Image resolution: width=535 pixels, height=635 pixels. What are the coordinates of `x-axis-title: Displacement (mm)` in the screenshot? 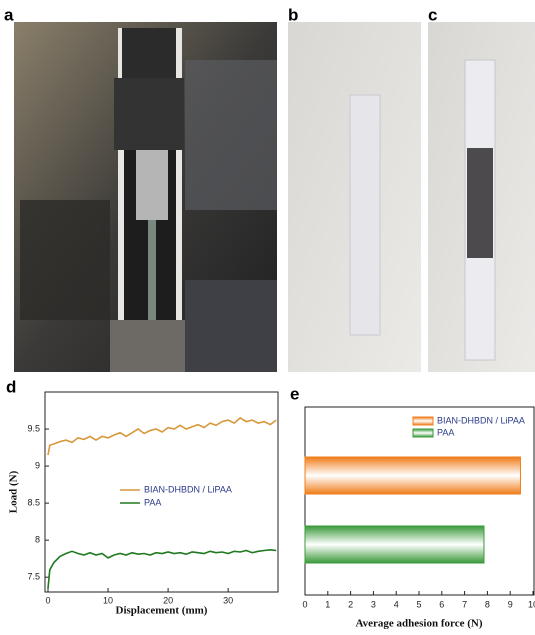 It's located at (162, 611).